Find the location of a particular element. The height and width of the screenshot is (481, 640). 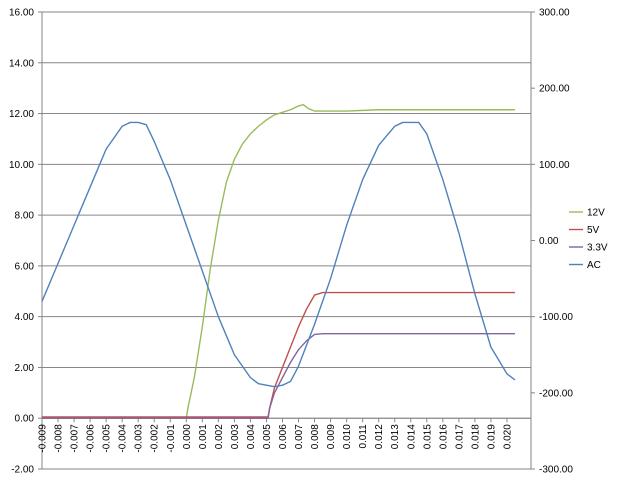

y-tick-label: 6.00 is located at coordinates (25, 266).